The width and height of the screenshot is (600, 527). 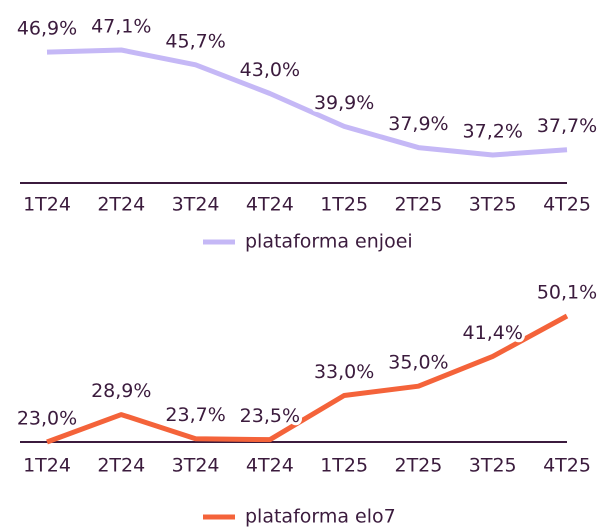 What do you see at coordinates (121, 27) in the screenshot?
I see `data-label: 47,1%` at bounding box center [121, 27].